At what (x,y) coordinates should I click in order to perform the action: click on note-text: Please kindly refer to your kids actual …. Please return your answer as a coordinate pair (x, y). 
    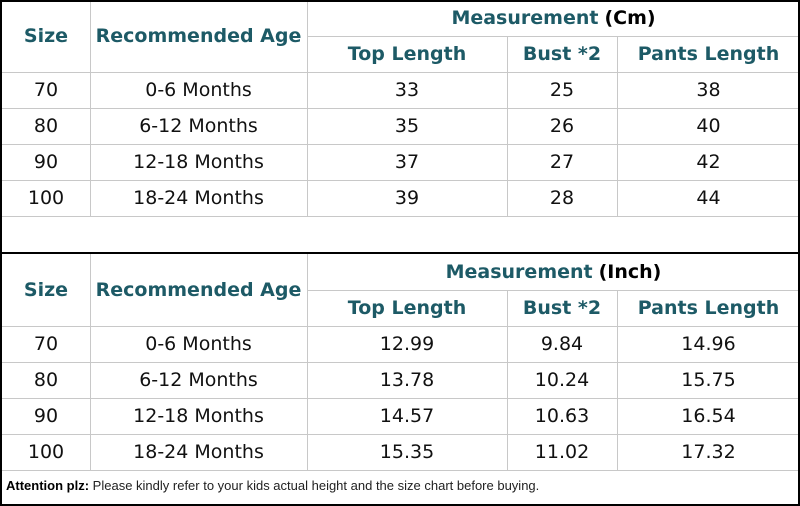
    Looking at the image, I should click on (316, 485).